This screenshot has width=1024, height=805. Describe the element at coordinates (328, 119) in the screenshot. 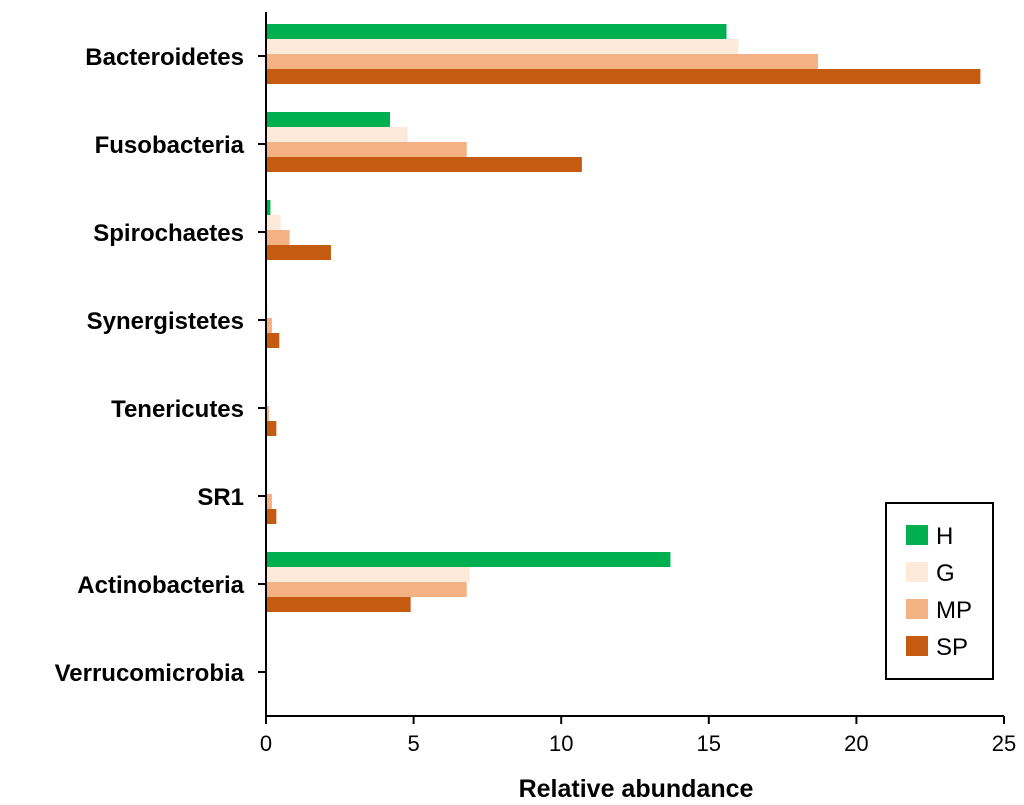

I see `bar-h-fusobacteria` at that location.